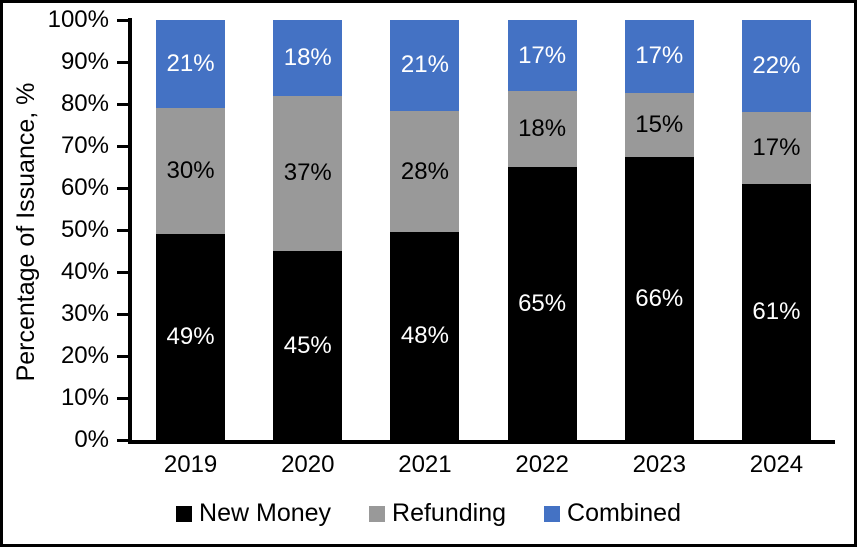 This screenshot has height=547, width=857. I want to click on bar-segment-new-money-2019: 49%, so click(191, 337).